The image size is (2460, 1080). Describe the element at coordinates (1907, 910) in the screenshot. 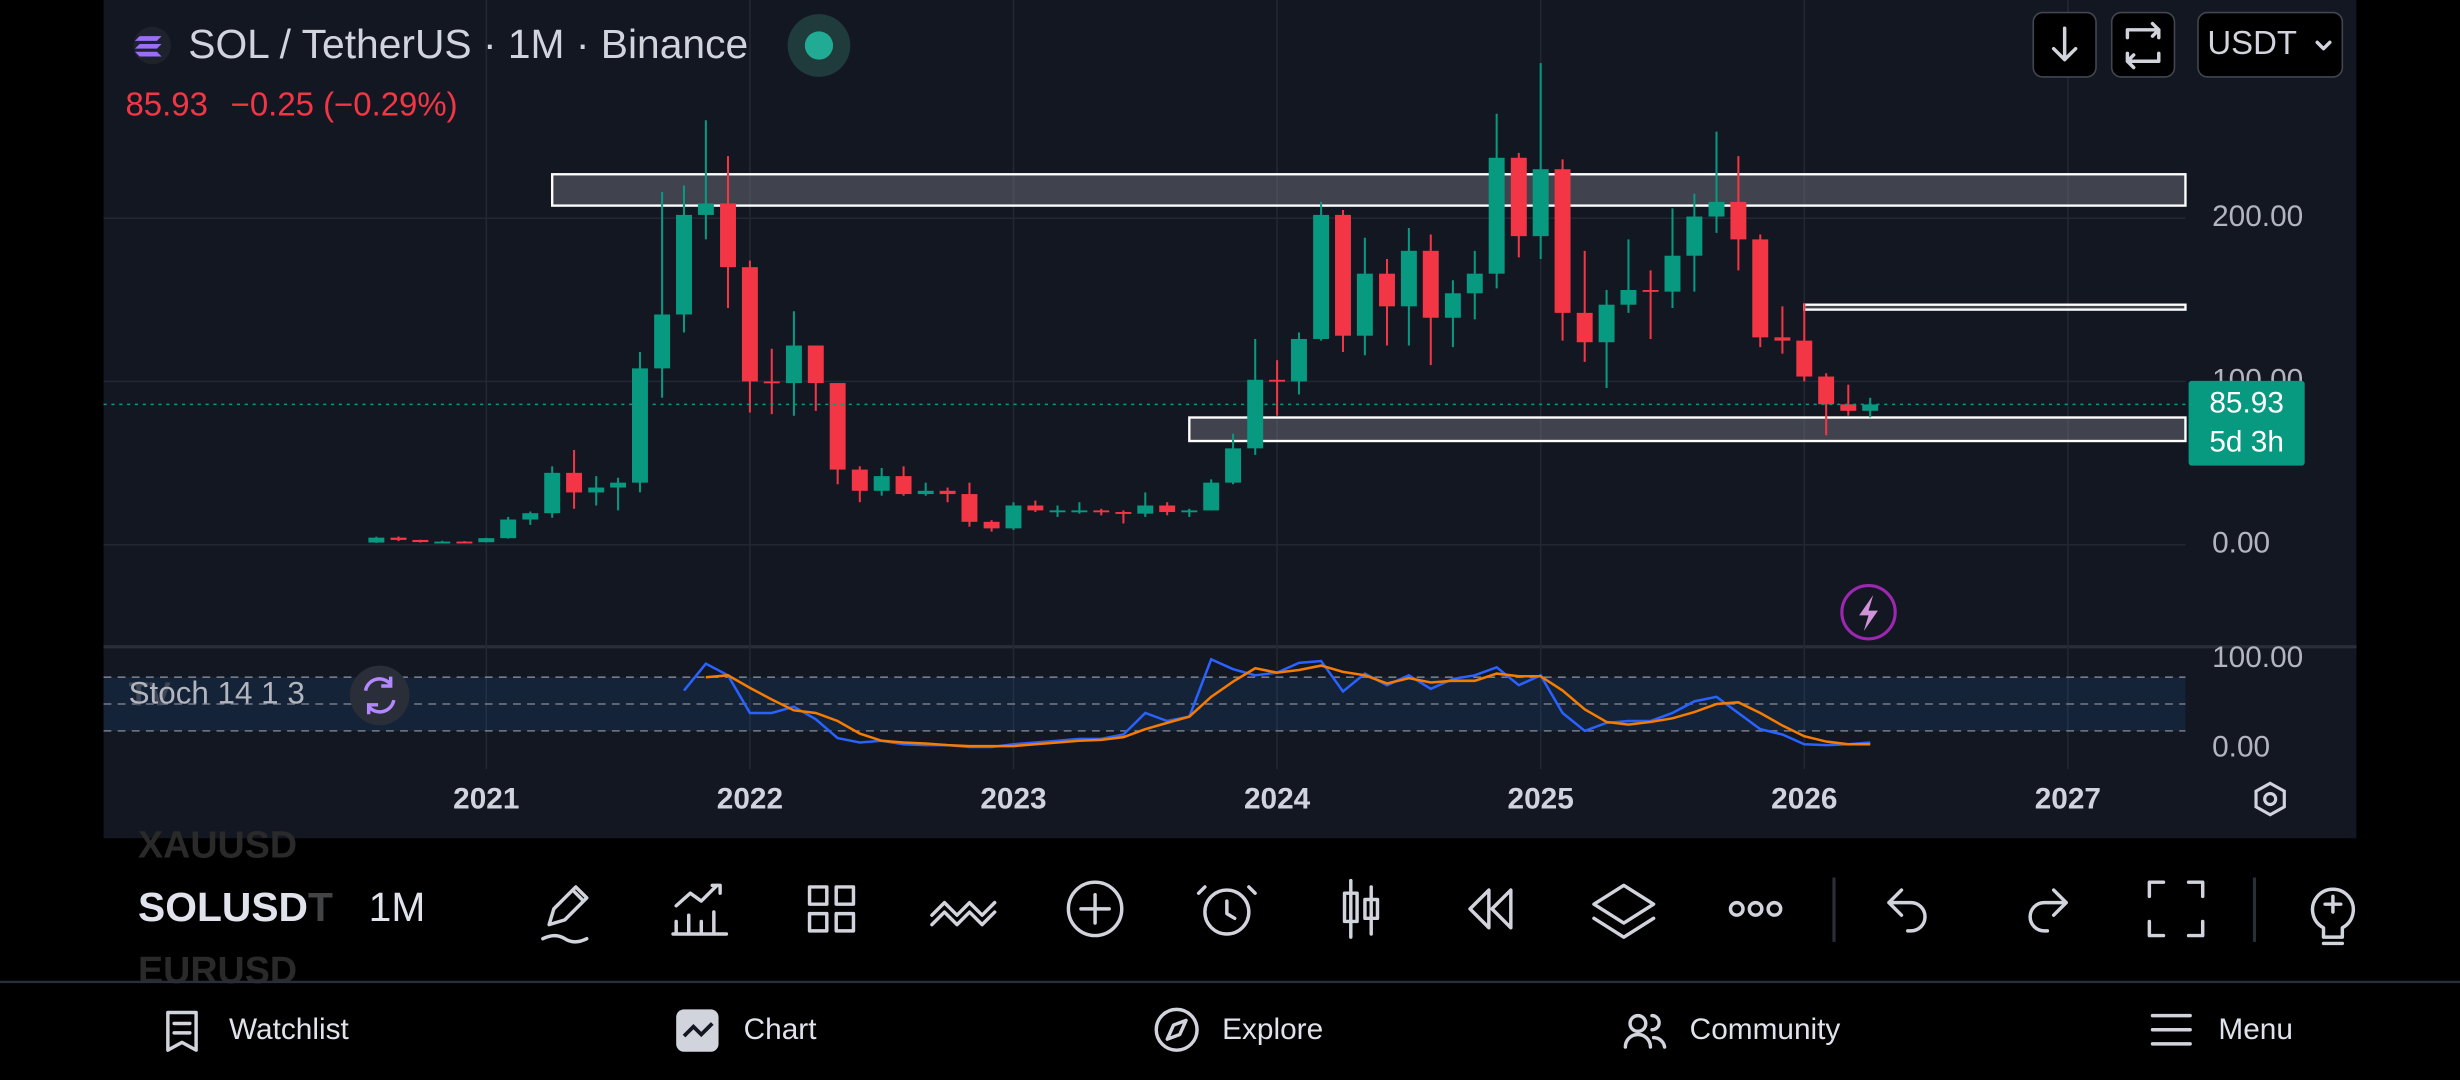

I see `undo-tool` at that location.